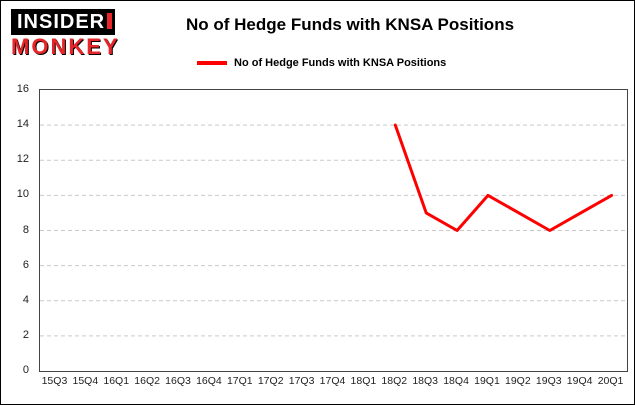  I want to click on y-tick-label: 10, so click(22, 194).